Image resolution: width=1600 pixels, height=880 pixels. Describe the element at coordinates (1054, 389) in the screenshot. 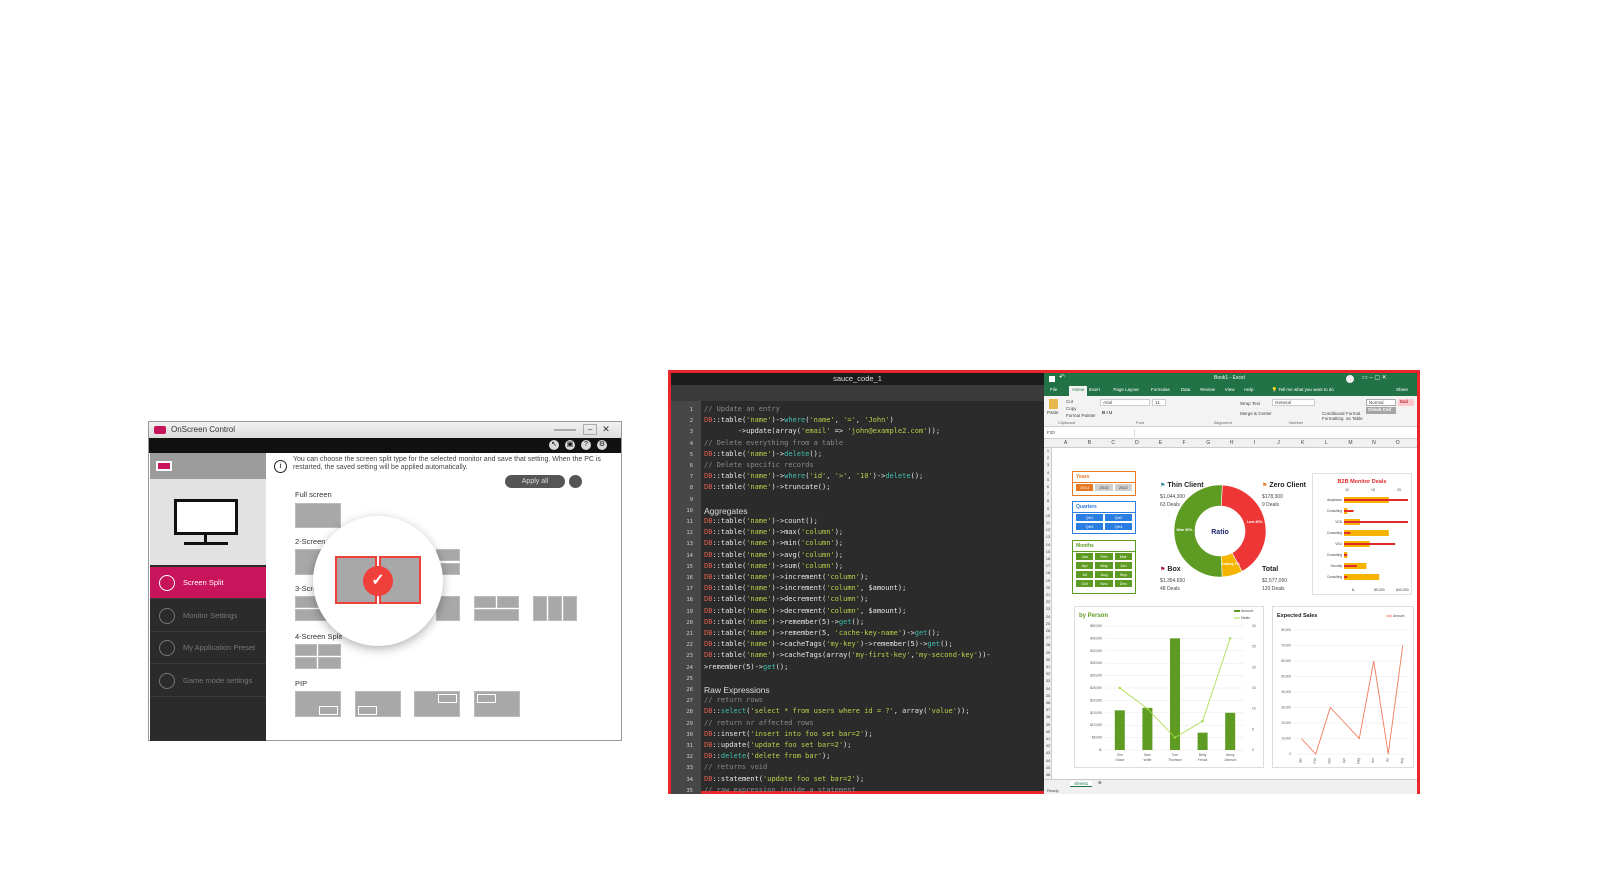

I see `ribbon-tab: File` at that location.